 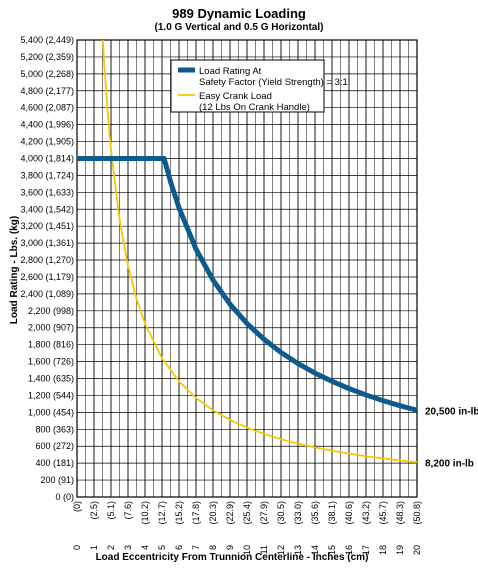 I want to click on x-tick-label-in: 14, so click(x=315, y=550).